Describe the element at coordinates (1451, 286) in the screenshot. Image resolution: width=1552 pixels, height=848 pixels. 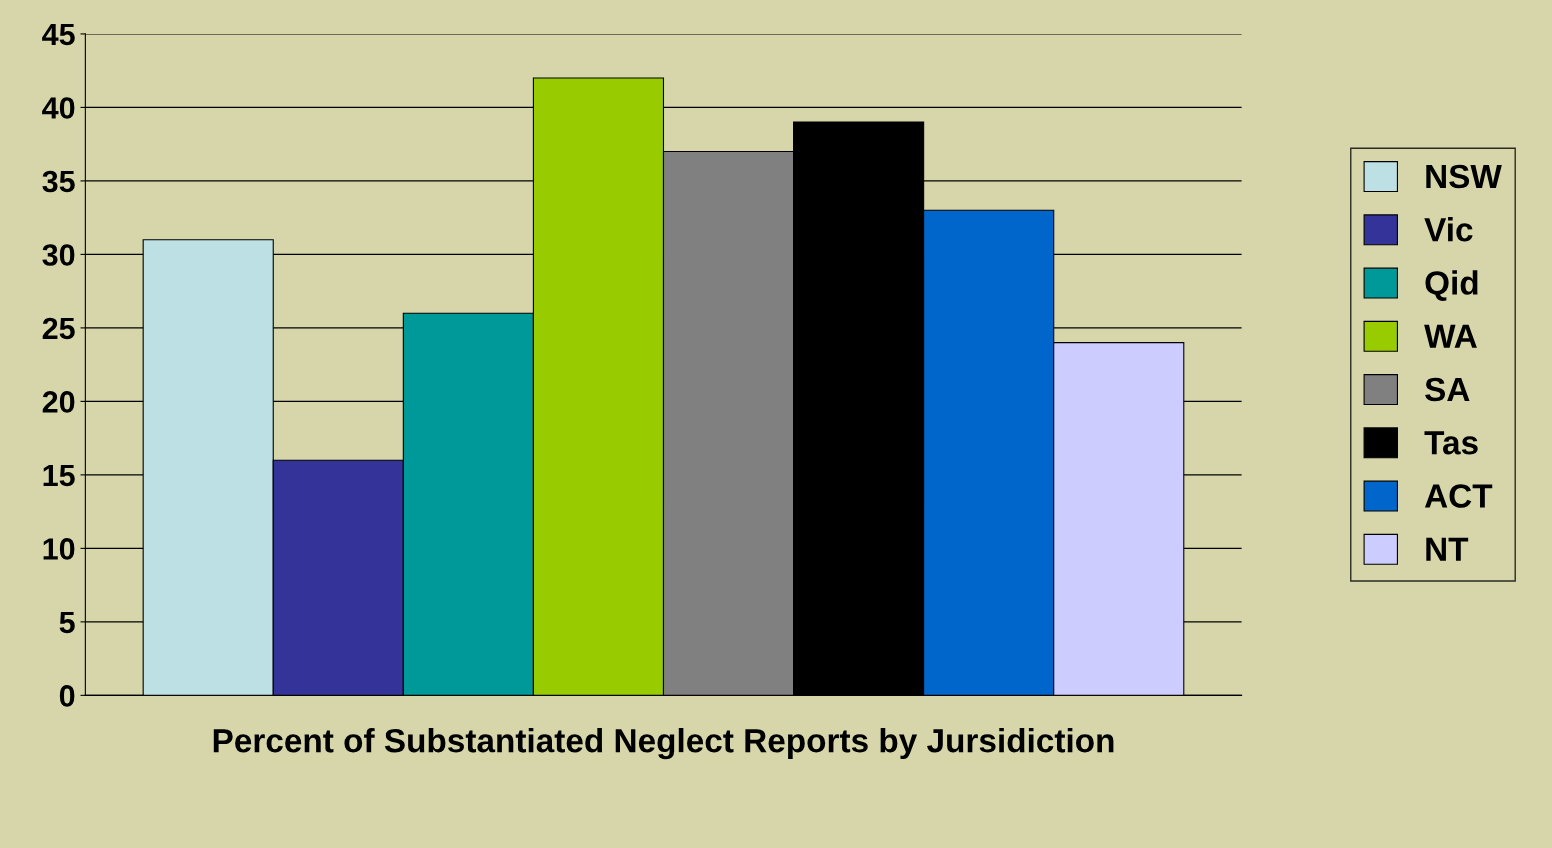
I see `legend-label: Qid` at that location.